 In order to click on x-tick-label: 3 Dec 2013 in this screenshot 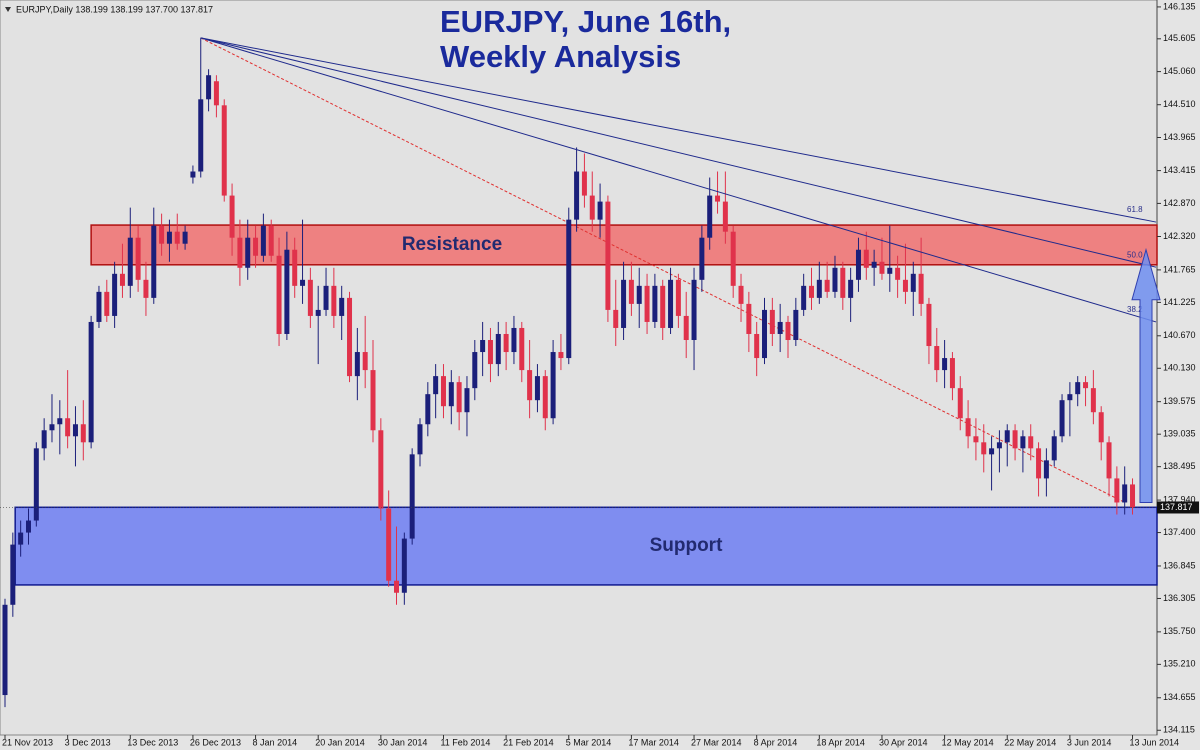, I will do `click(88, 742)`.